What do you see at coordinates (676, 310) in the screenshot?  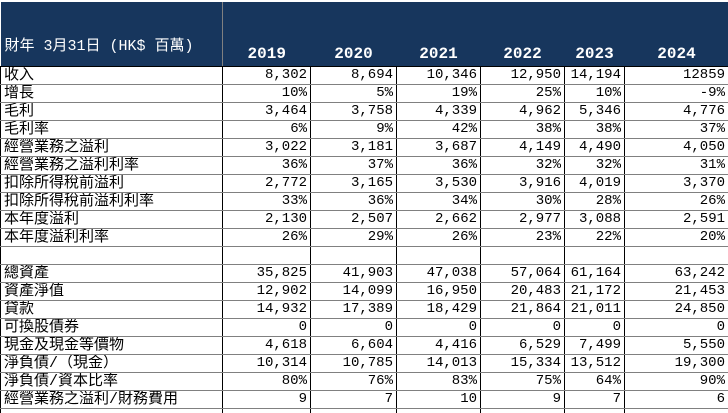 I see `cell-value: 24,850` at bounding box center [676, 310].